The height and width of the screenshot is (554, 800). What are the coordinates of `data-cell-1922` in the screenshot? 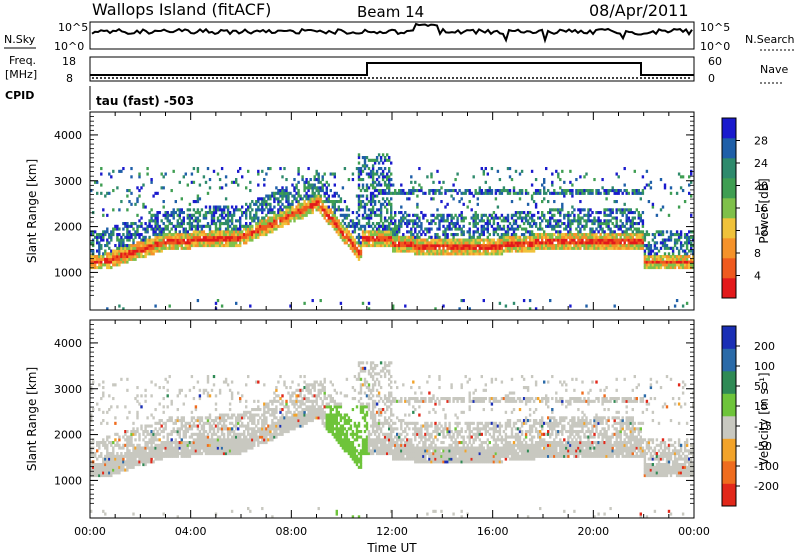 It's located at (395, 226).